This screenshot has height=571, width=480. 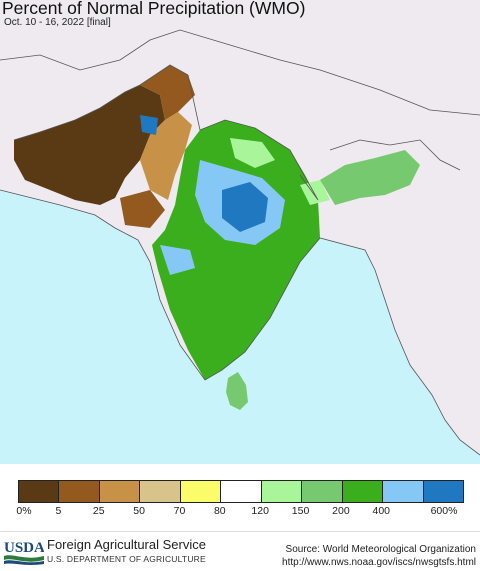 I want to click on legend-label: 5, so click(x=58, y=511).